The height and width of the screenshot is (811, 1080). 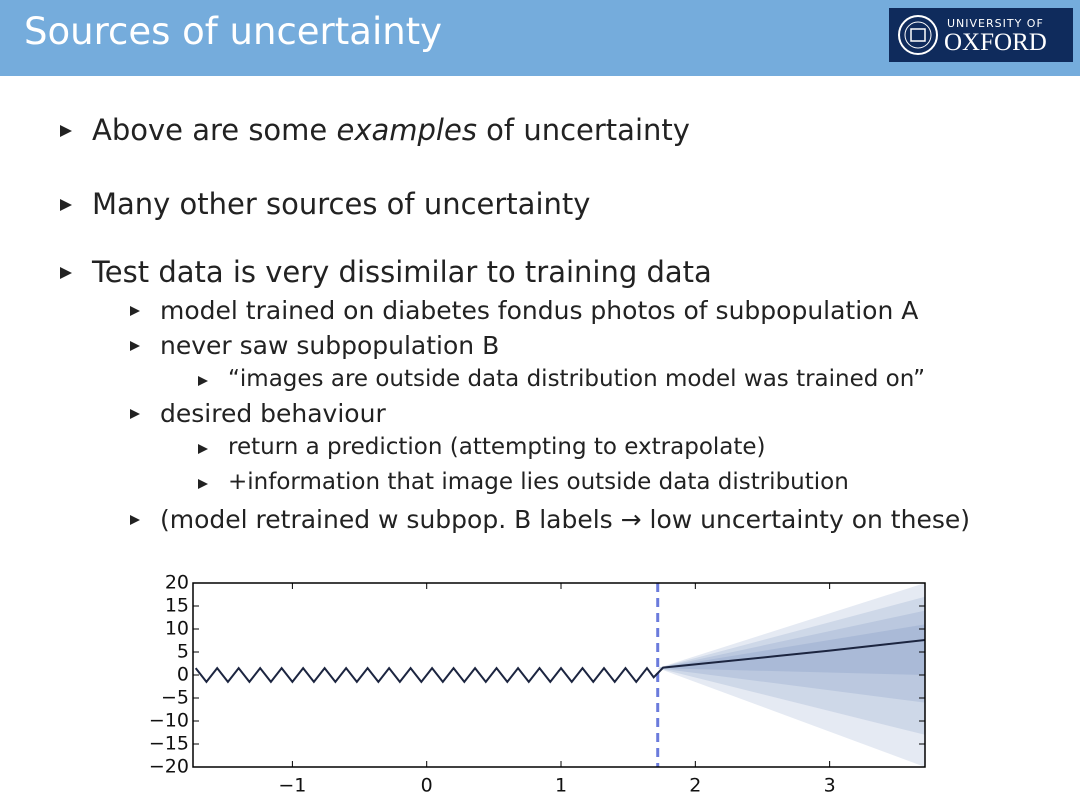 I want to click on y-tick-label: 5, so click(x=183, y=652).